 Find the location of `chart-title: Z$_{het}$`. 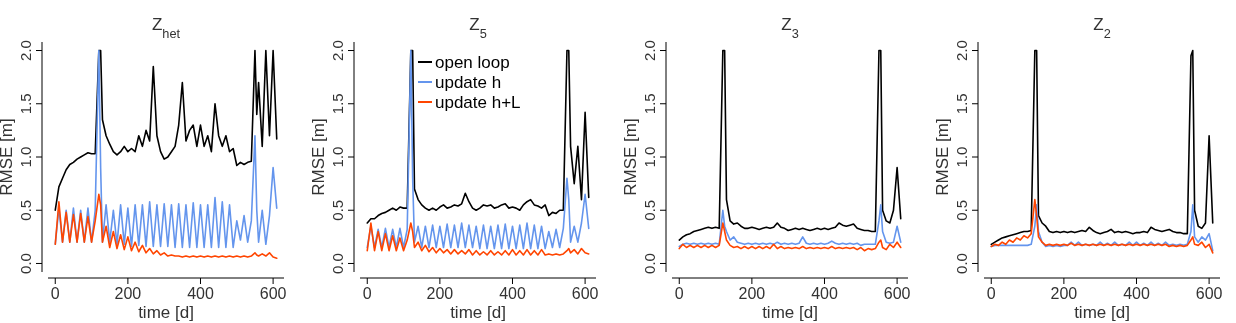

chart-title: Z$_{het}$ is located at coordinates (166, 28).